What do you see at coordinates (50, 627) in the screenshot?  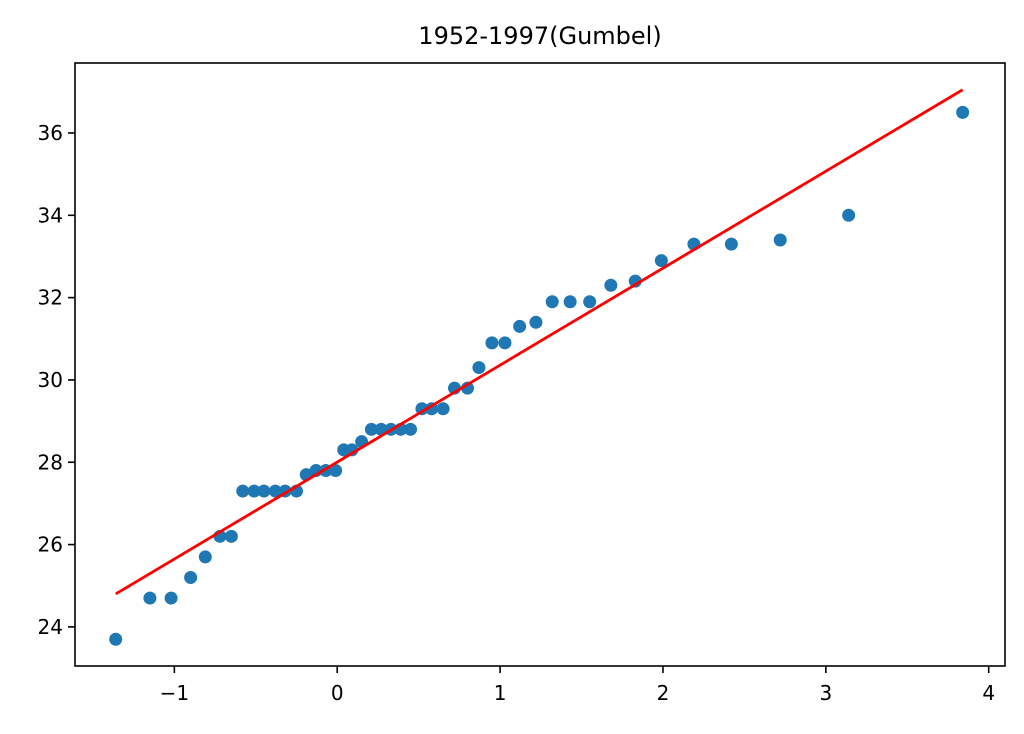 I see `y-tick-label: 24` at bounding box center [50, 627].